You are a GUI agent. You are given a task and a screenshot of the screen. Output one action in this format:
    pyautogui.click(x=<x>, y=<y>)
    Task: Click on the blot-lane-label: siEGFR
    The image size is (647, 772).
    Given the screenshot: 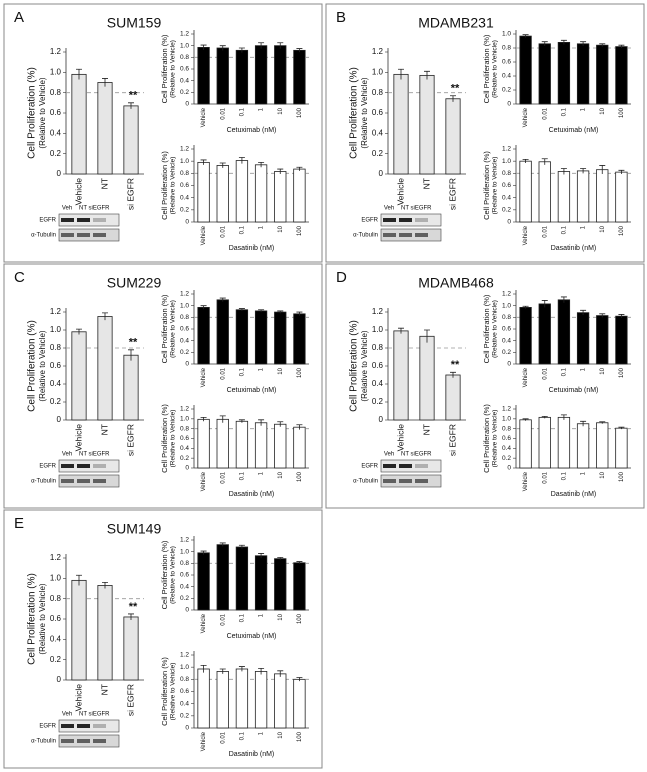 What is the action you would take?
    pyautogui.click(x=100, y=455)
    